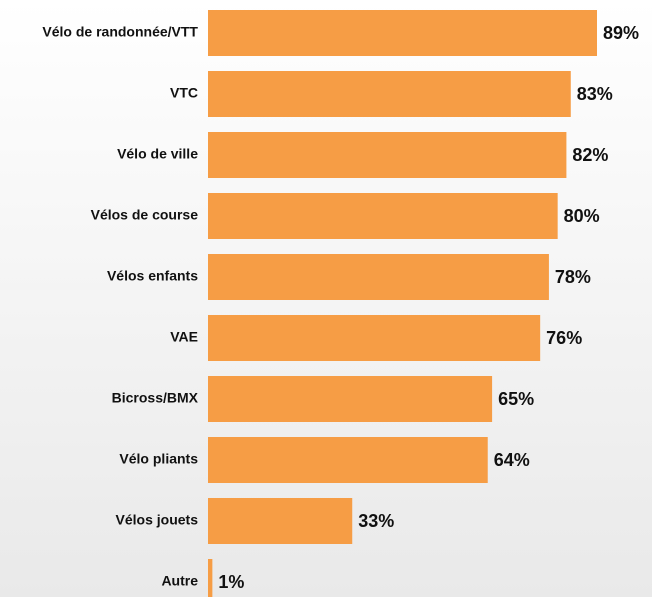 The image size is (652, 597). What do you see at coordinates (152, 276) in the screenshot?
I see `category-label: Vélos enfants` at bounding box center [152, 276].